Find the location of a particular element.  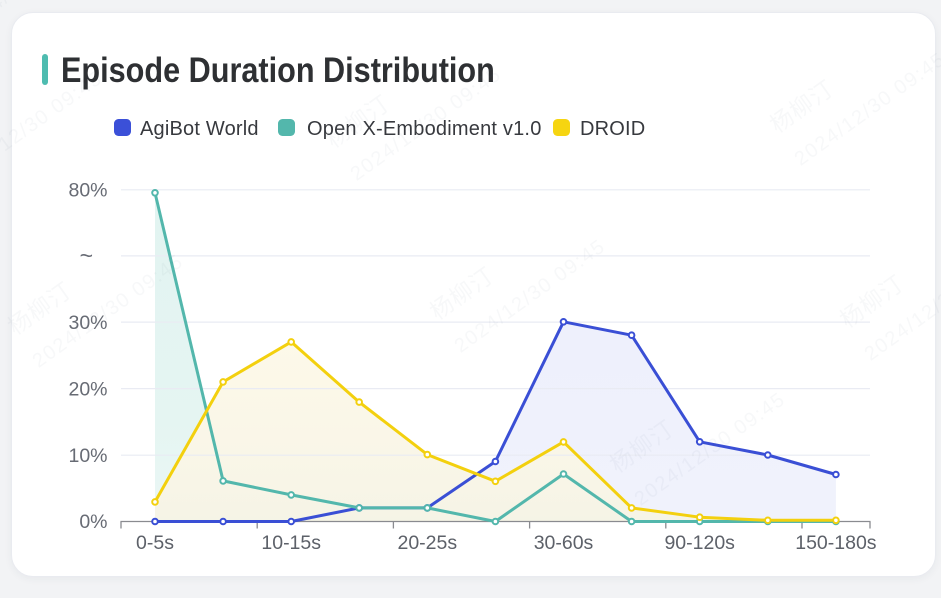

svg-text: 0% is located at coordinates (93, 522).